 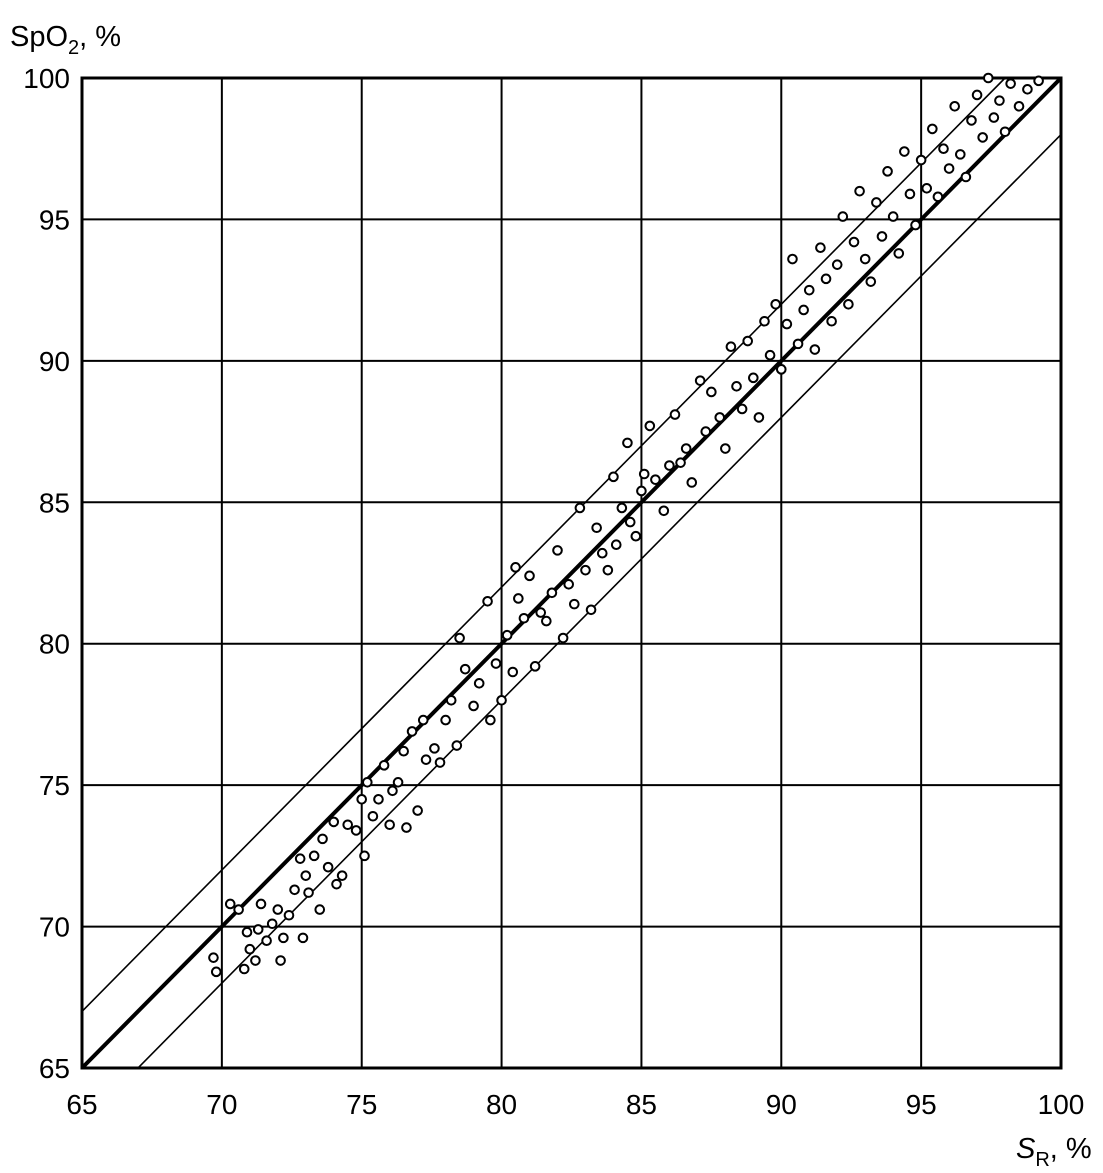 I want to click on x-tick-label-3: 80, so click(x=501, y=1104).